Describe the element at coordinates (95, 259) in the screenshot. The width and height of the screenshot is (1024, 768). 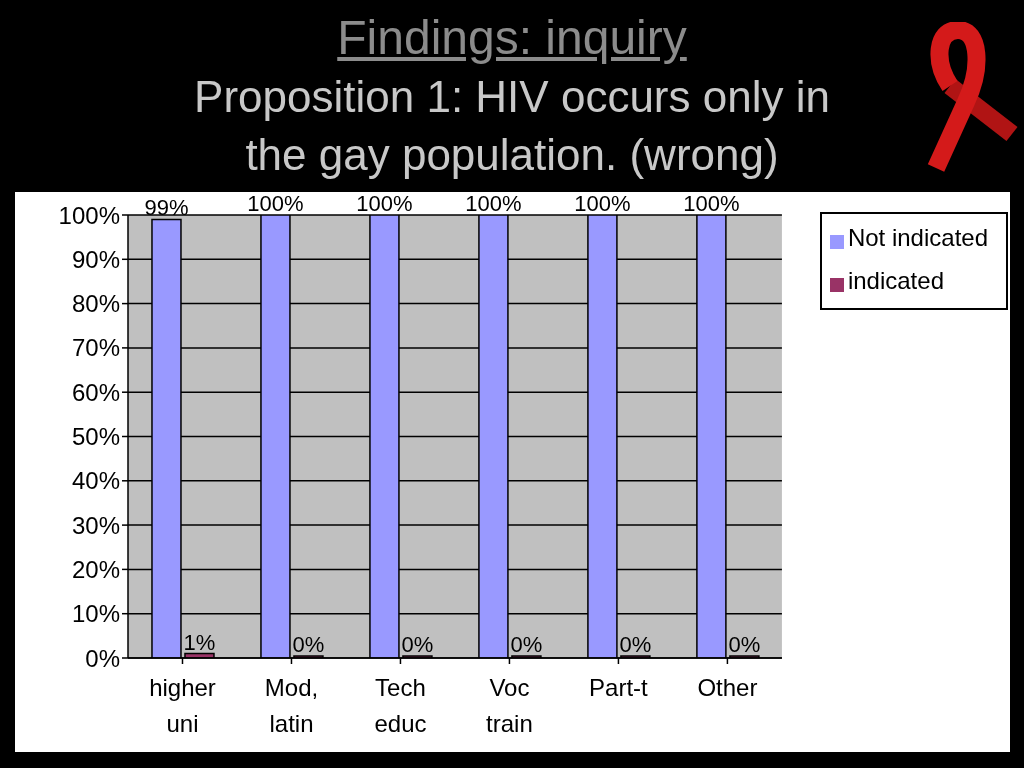
I see `y-tick-label: 90%` at that location.